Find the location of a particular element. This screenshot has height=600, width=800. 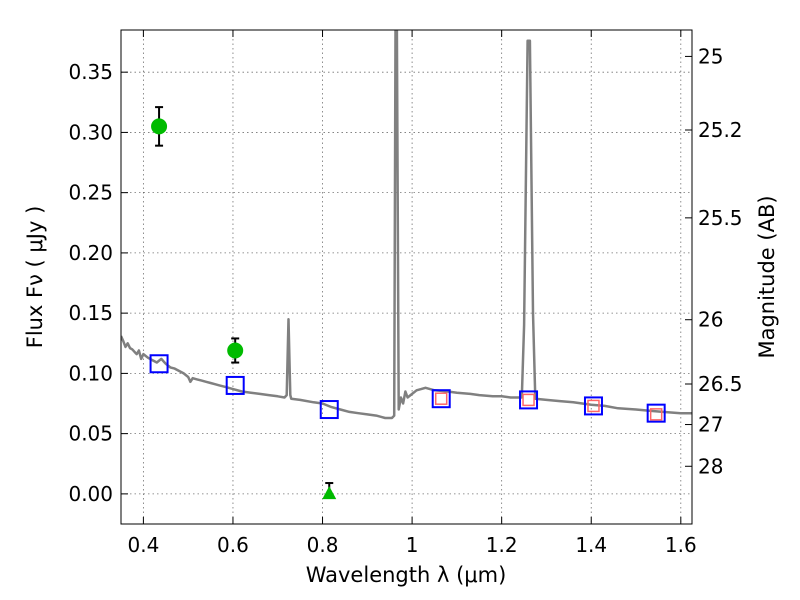

y-tick-label: 0.20 is located at coordinates (90, 253).